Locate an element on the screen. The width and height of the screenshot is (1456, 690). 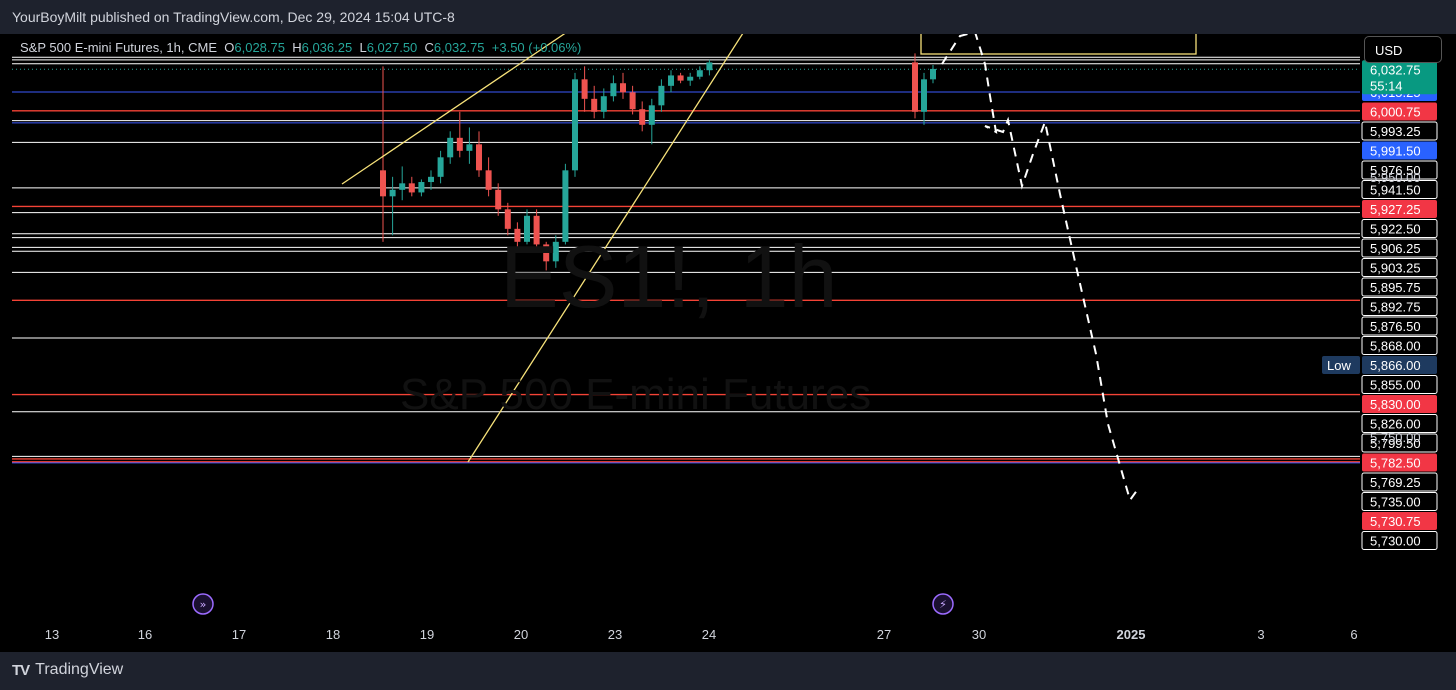
trend-line-upper is located at coordinates (453, 109).